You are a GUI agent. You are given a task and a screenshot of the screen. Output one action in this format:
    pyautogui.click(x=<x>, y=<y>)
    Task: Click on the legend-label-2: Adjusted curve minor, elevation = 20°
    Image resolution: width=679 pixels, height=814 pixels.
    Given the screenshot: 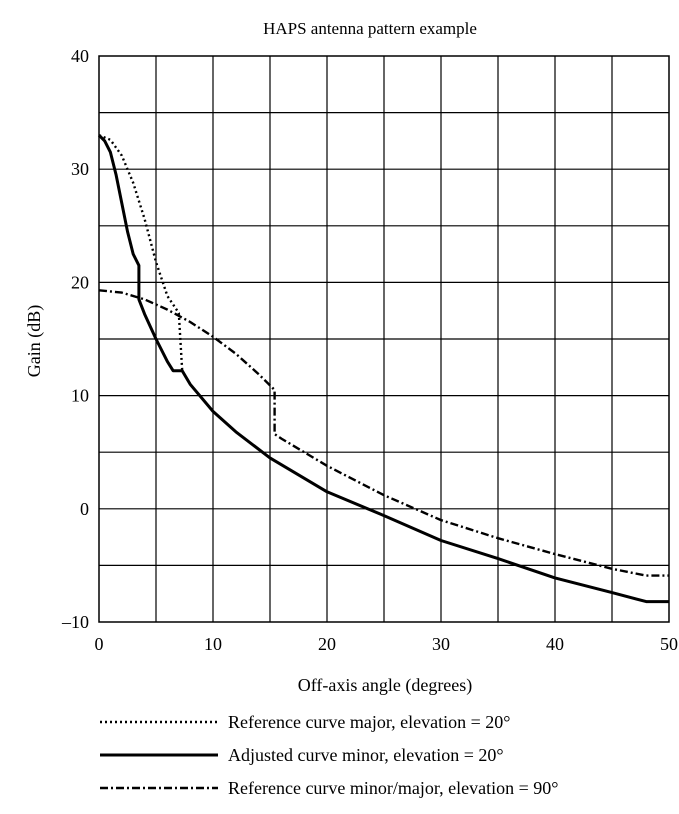 What is the action you would take?
    pyautogui.click(x=366, y=755)
    